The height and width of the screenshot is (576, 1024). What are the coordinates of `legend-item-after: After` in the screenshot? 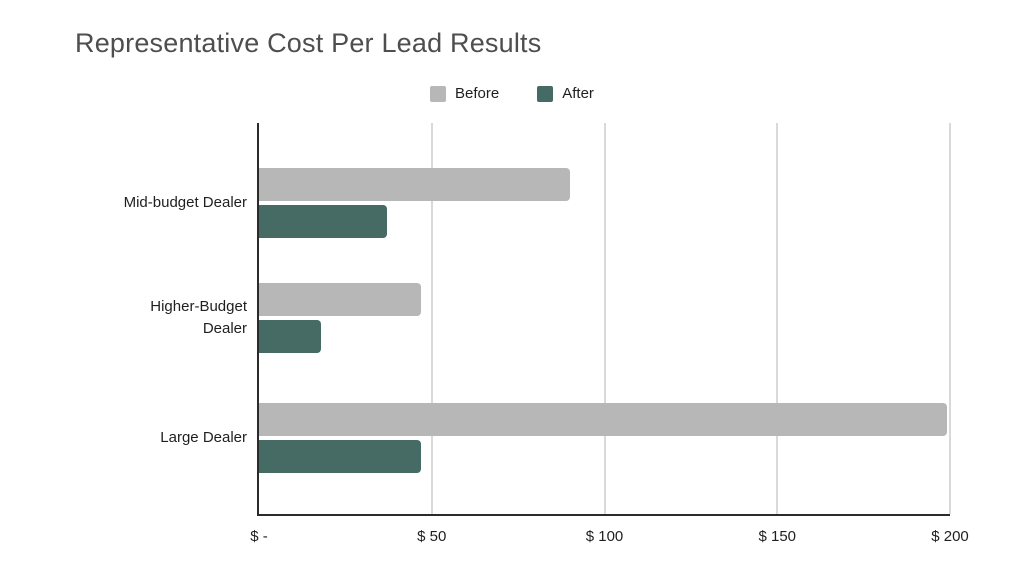 It's located at (565, 93).